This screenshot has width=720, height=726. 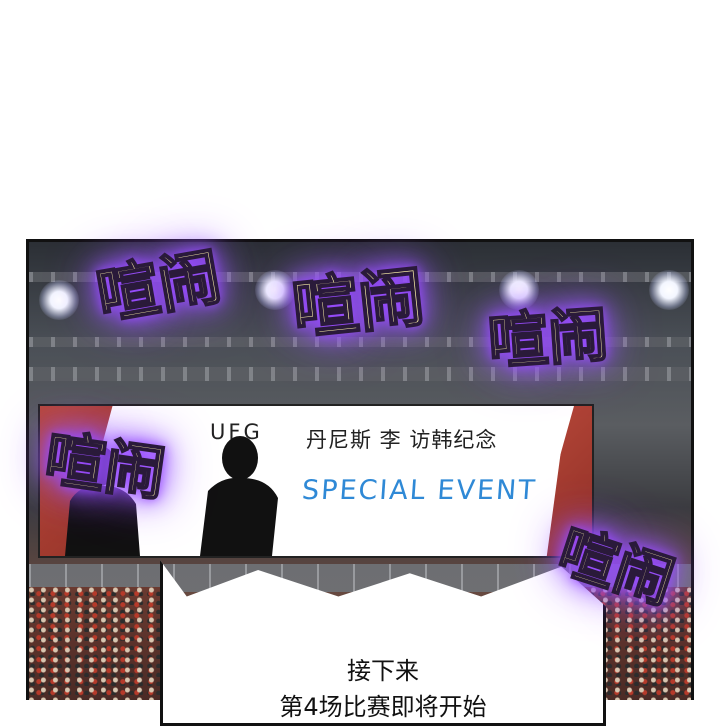 What do you see at coordinates (419, 490) in the screenshot?
I see `special-event-text: SPECIAL EVENT` at bounding box center [419, 490].